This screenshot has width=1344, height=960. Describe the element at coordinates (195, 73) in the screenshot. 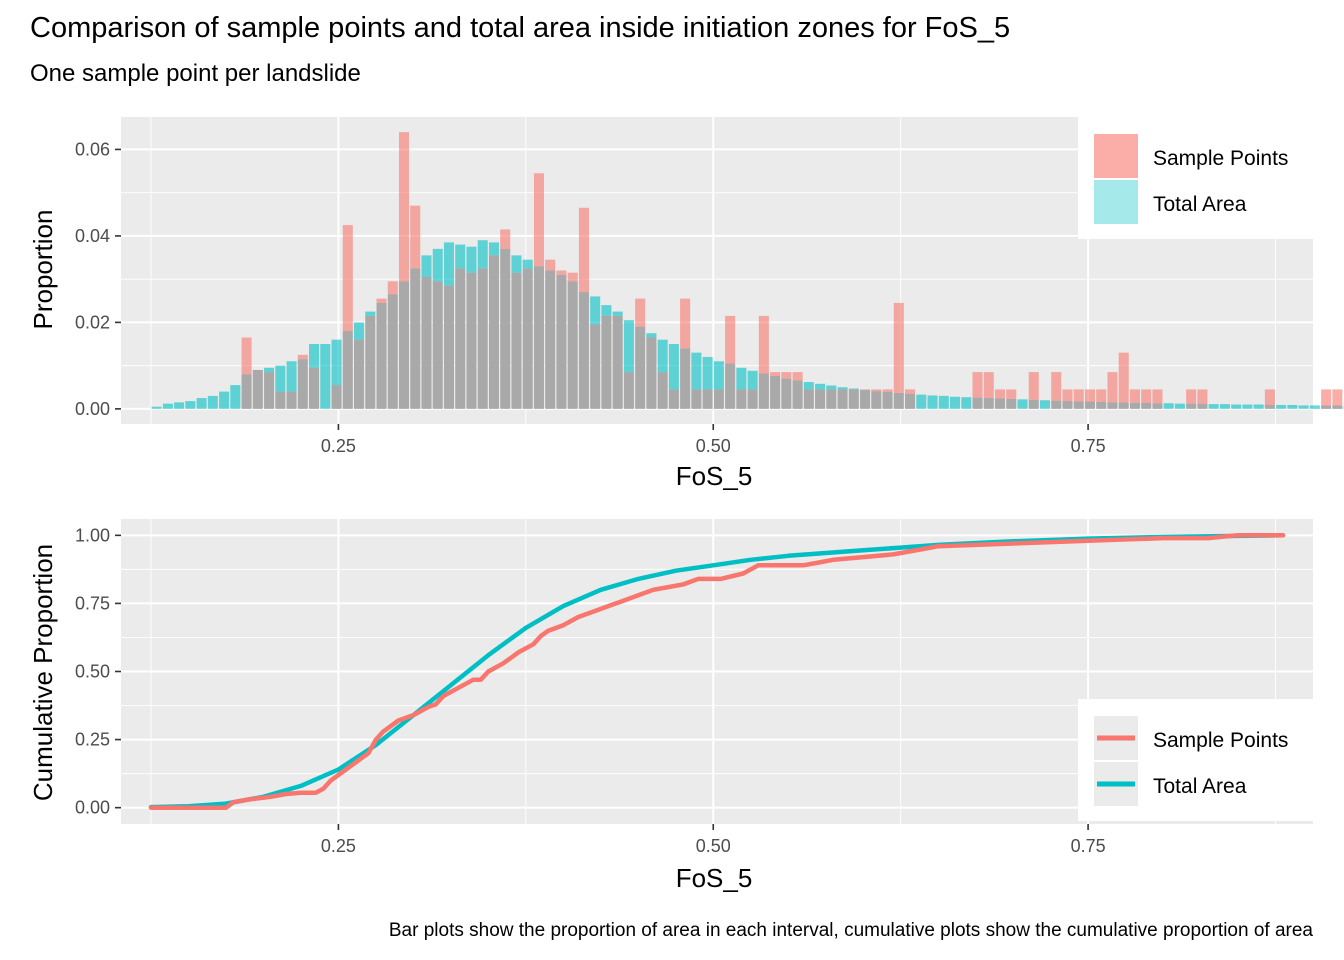

I see `chart-subtitle: One sample point per landslide` at that location.